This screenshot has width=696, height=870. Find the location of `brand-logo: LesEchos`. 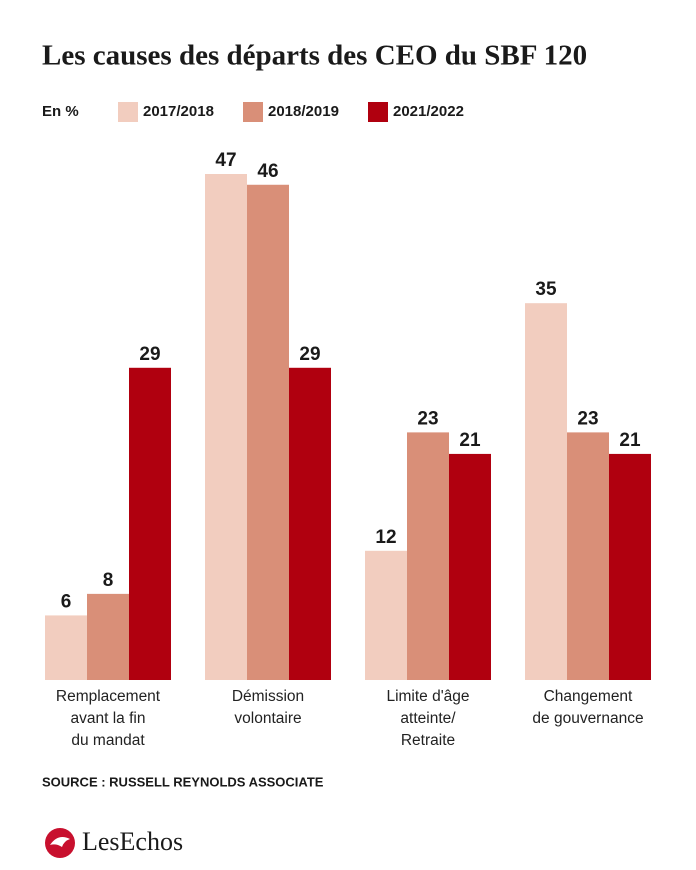

brand-logo: LesEchos is located at coordinates (114, 842).